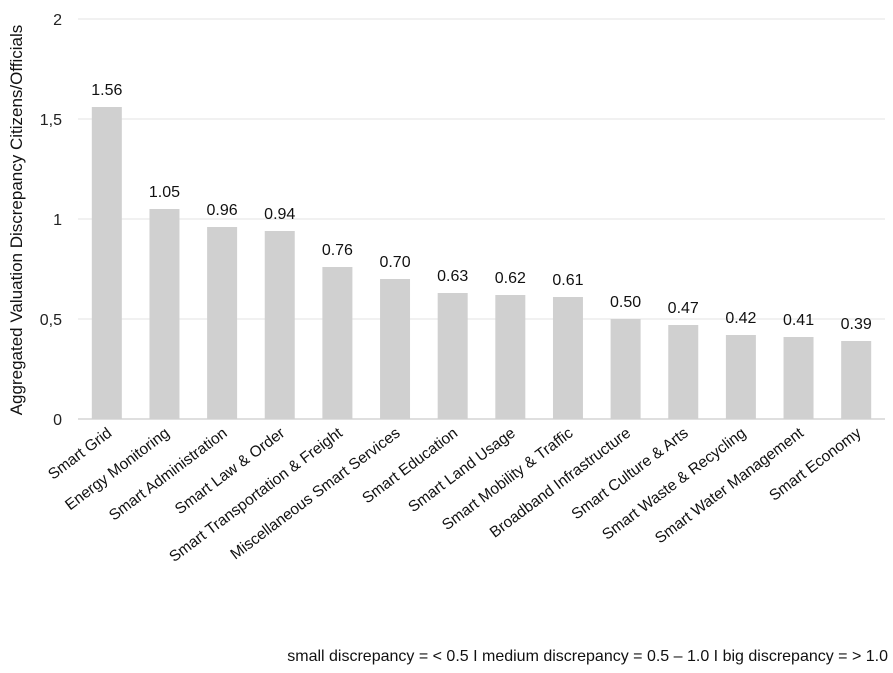 The image size is (893, 673). Describe the element at coordinates (222, 210) in the screenshot. I see `data-label: 0.96` at that location.